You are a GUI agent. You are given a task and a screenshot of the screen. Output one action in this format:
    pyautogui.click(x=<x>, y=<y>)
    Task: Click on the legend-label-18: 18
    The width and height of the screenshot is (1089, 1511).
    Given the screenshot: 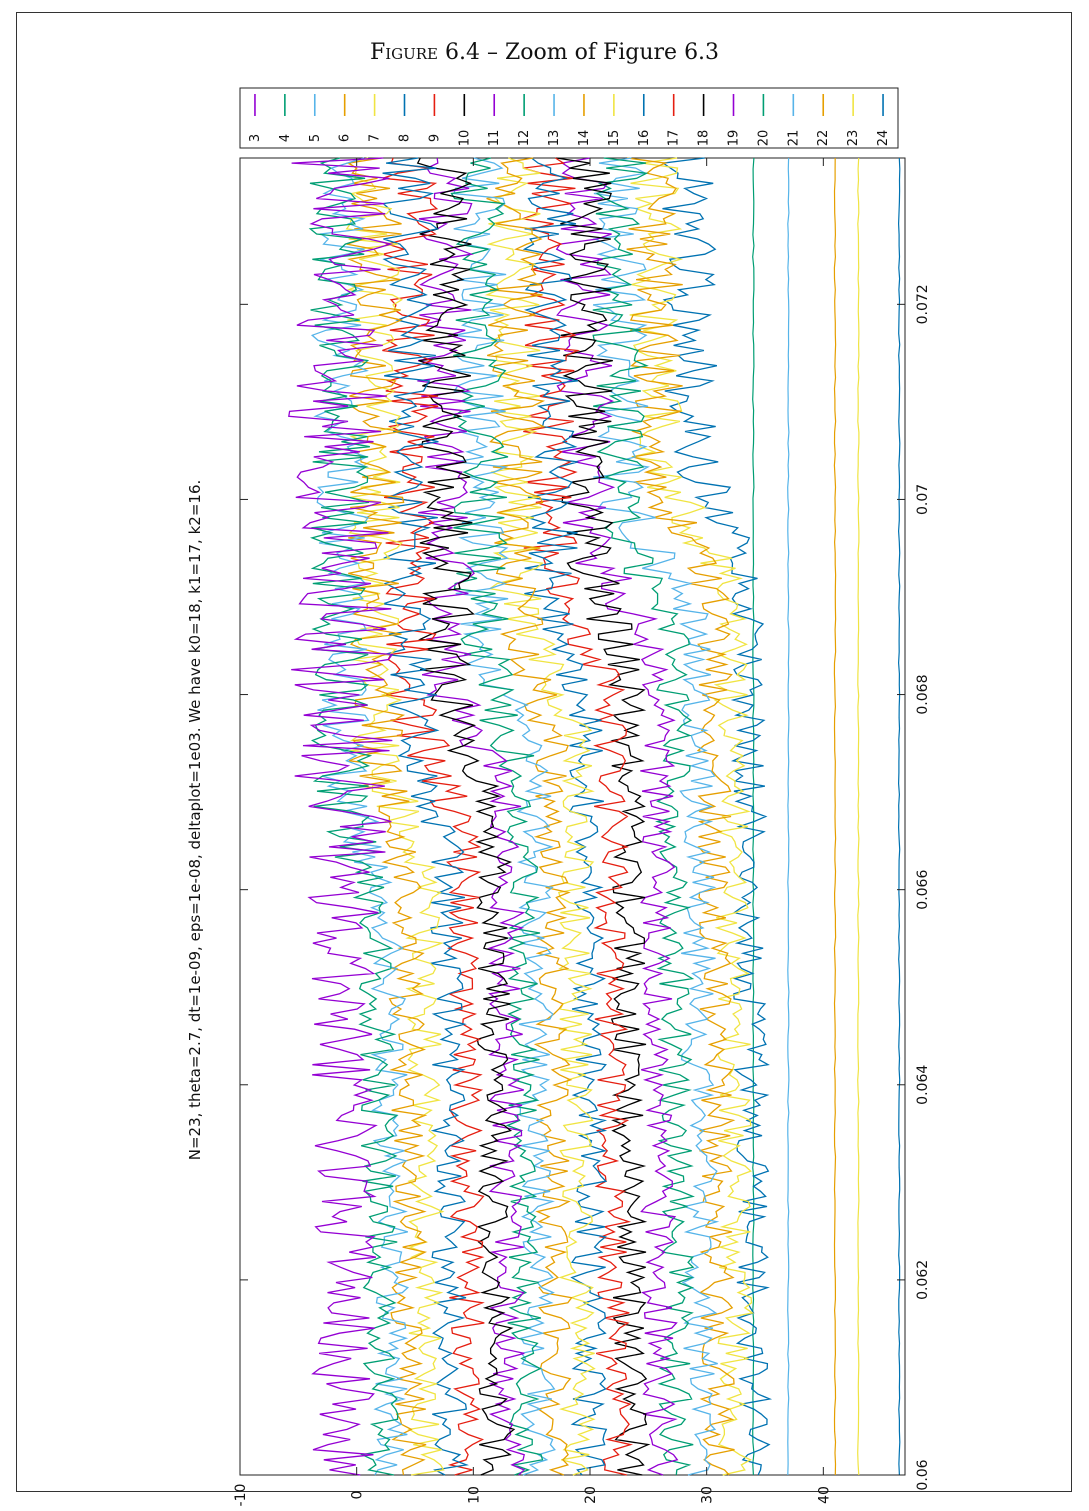 What is the action you would take?
    pyautogui.click(x=704, y=138)
    